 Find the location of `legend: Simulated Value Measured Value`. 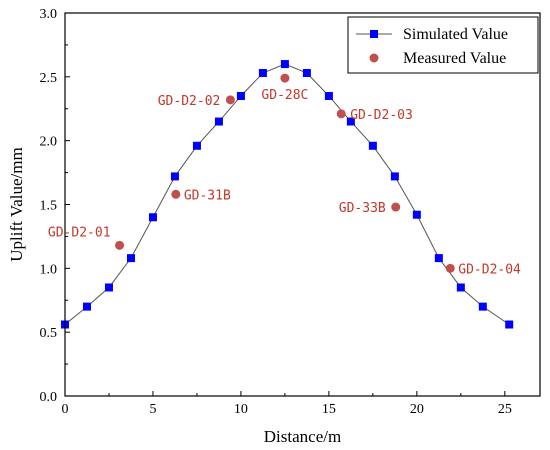

legend: Simulated Value Measured Value is located at coordinates (443, 45).